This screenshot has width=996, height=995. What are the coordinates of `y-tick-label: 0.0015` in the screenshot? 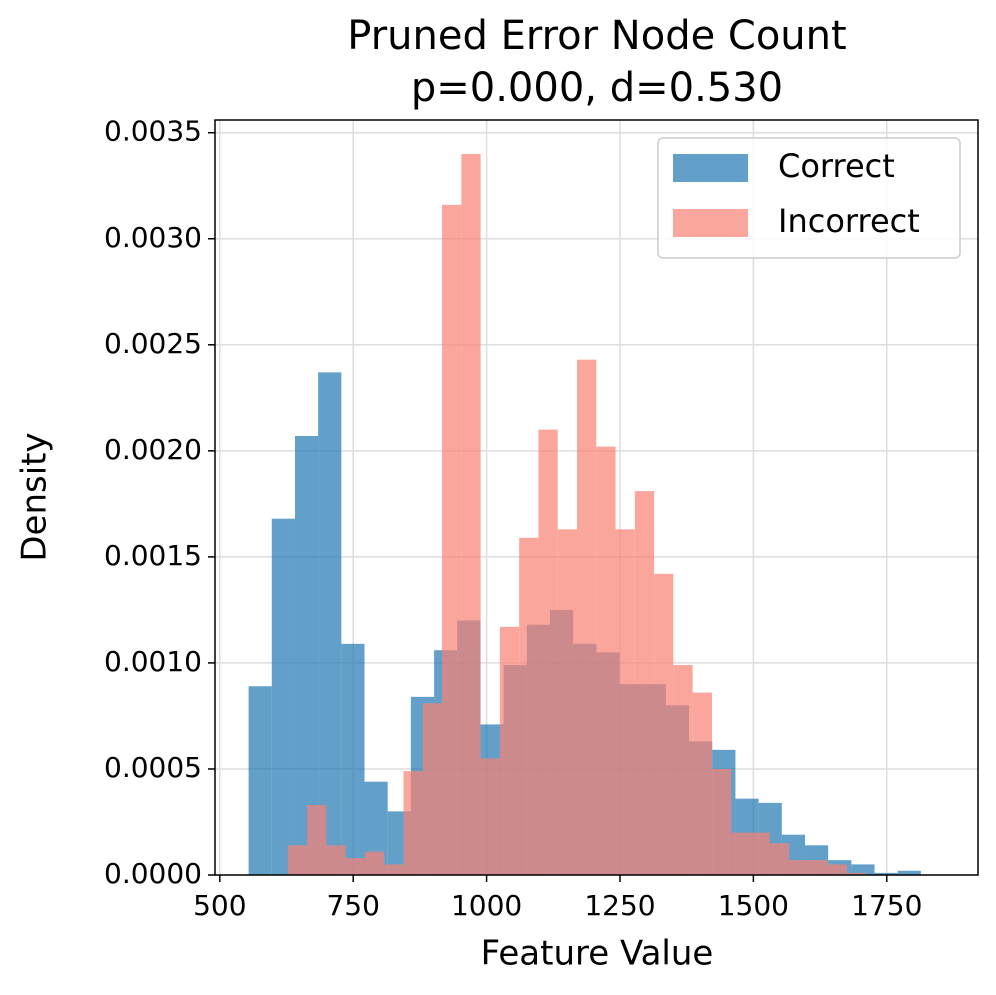 It's located at (153, 555).